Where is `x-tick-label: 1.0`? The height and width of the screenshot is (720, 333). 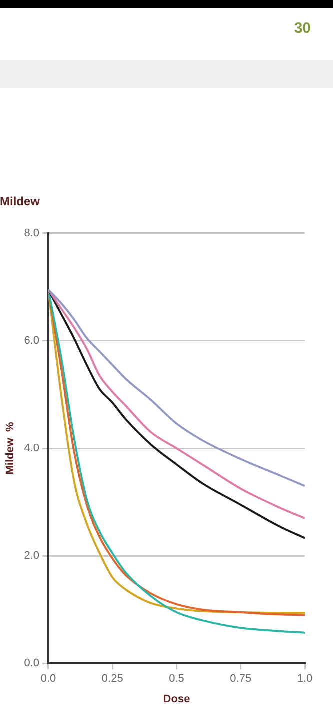 x-tick-label: 1.0 is located at coordinates (305, 679).